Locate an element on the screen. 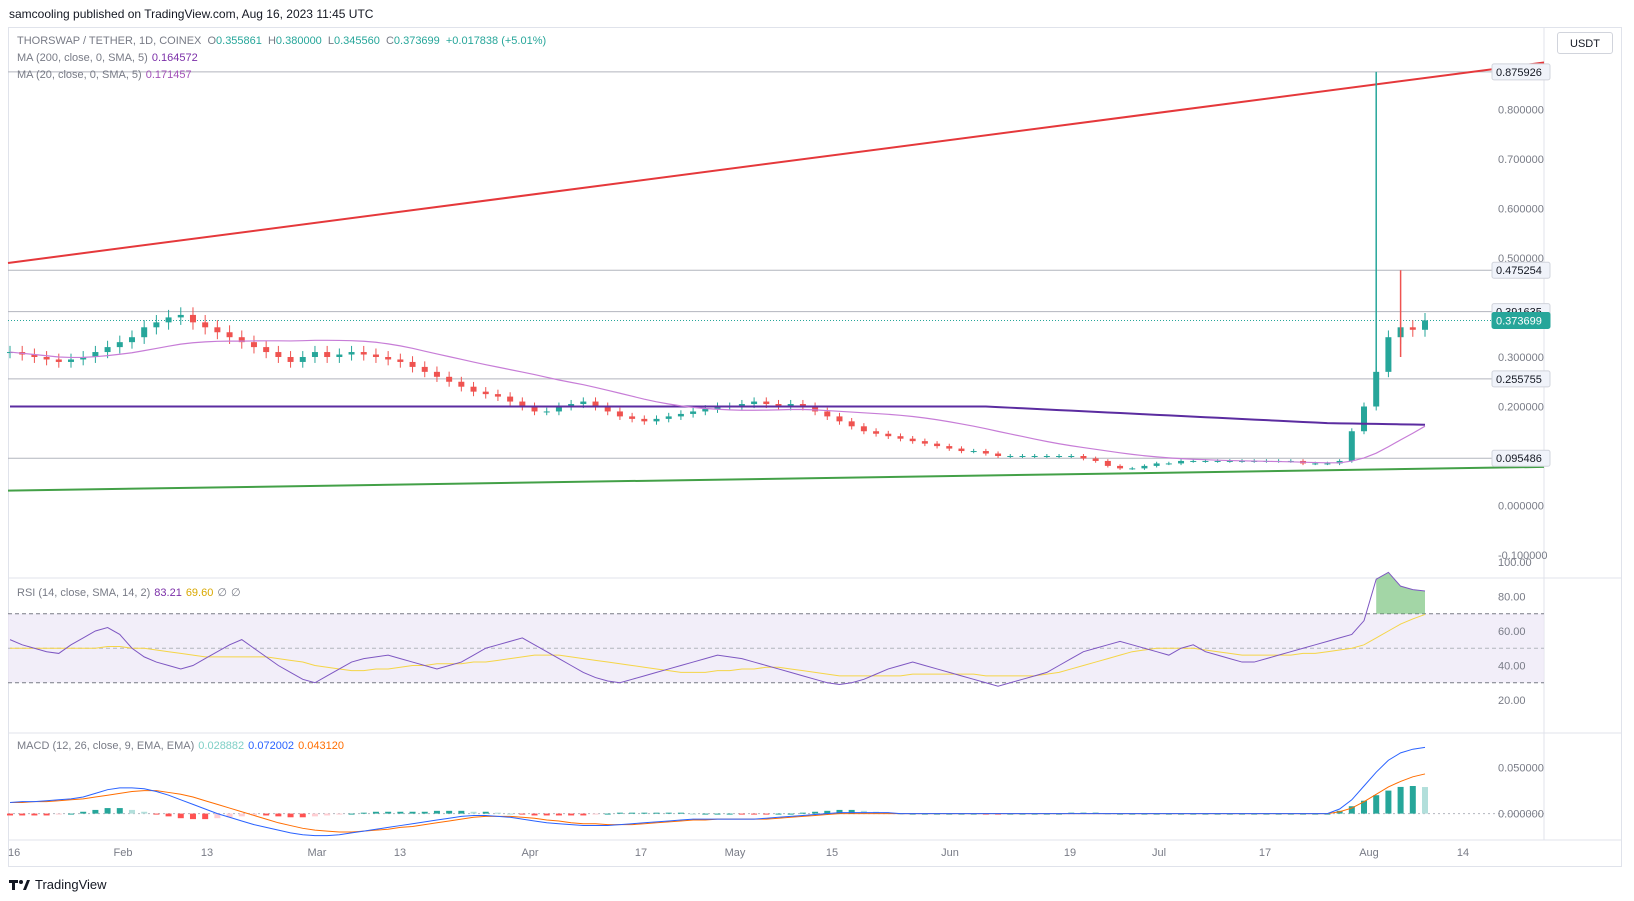 The image size is (1634, 901). price-label-text: 0.475254 is located at coordinates (1519, 271).